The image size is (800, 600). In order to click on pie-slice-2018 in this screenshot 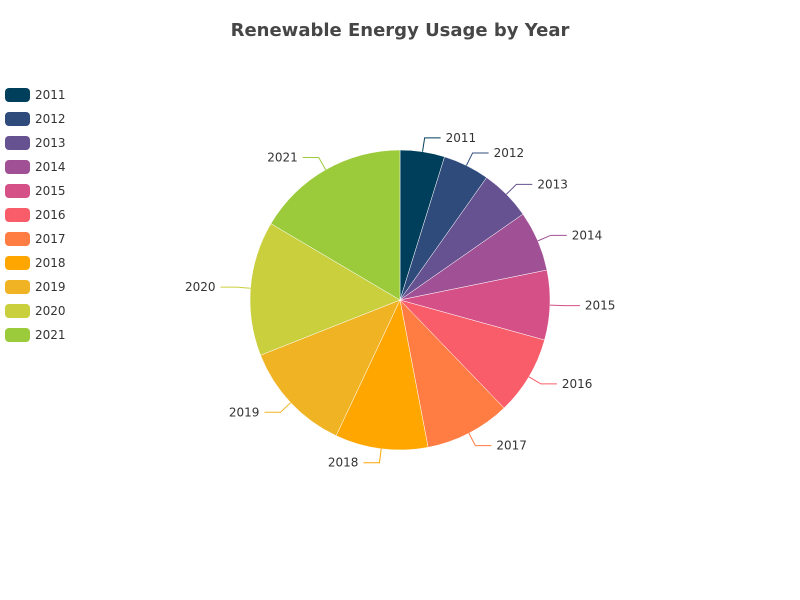, I will do `click(382, 375)`.